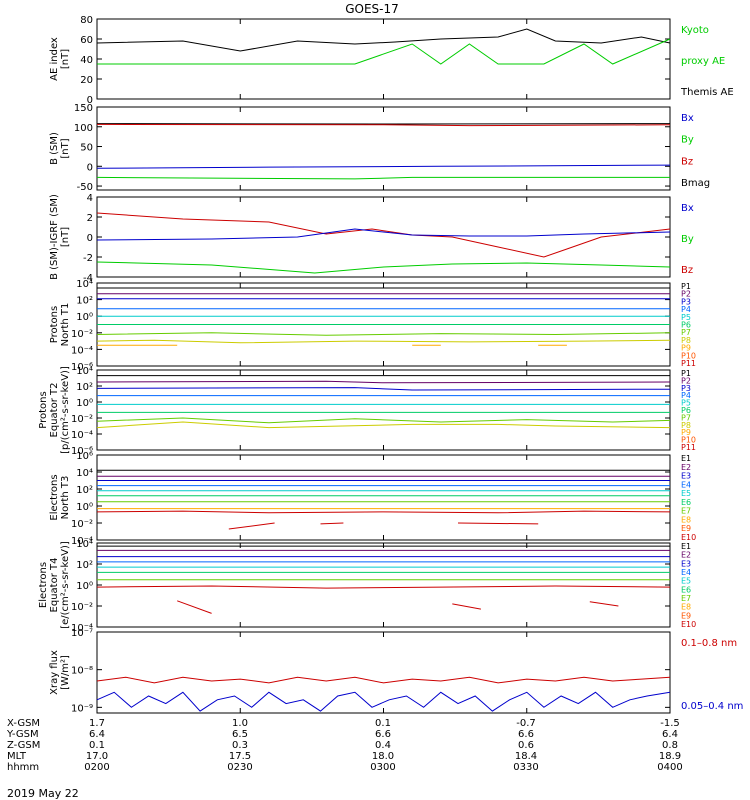 The height and width of the screenshot is (800, 750). Describe the element at coordinates (82, 708) in the screenshot. I see `y-tick-label: 10⁻⁹` at that location.